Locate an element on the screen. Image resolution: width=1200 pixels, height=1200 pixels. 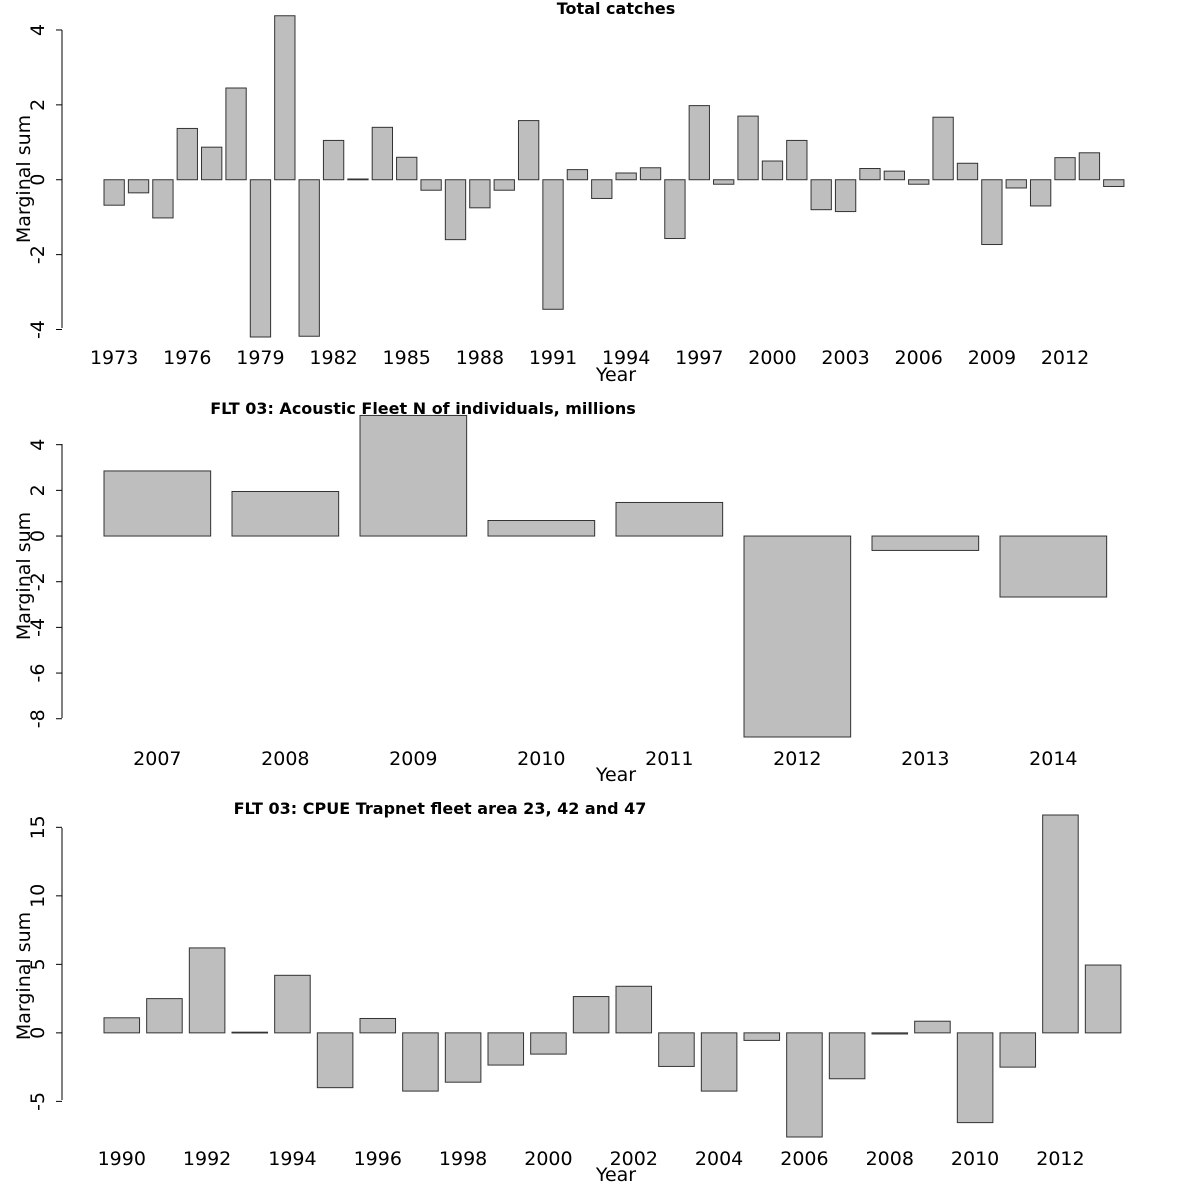
bar-1989 is located at coordinates (504, 185).